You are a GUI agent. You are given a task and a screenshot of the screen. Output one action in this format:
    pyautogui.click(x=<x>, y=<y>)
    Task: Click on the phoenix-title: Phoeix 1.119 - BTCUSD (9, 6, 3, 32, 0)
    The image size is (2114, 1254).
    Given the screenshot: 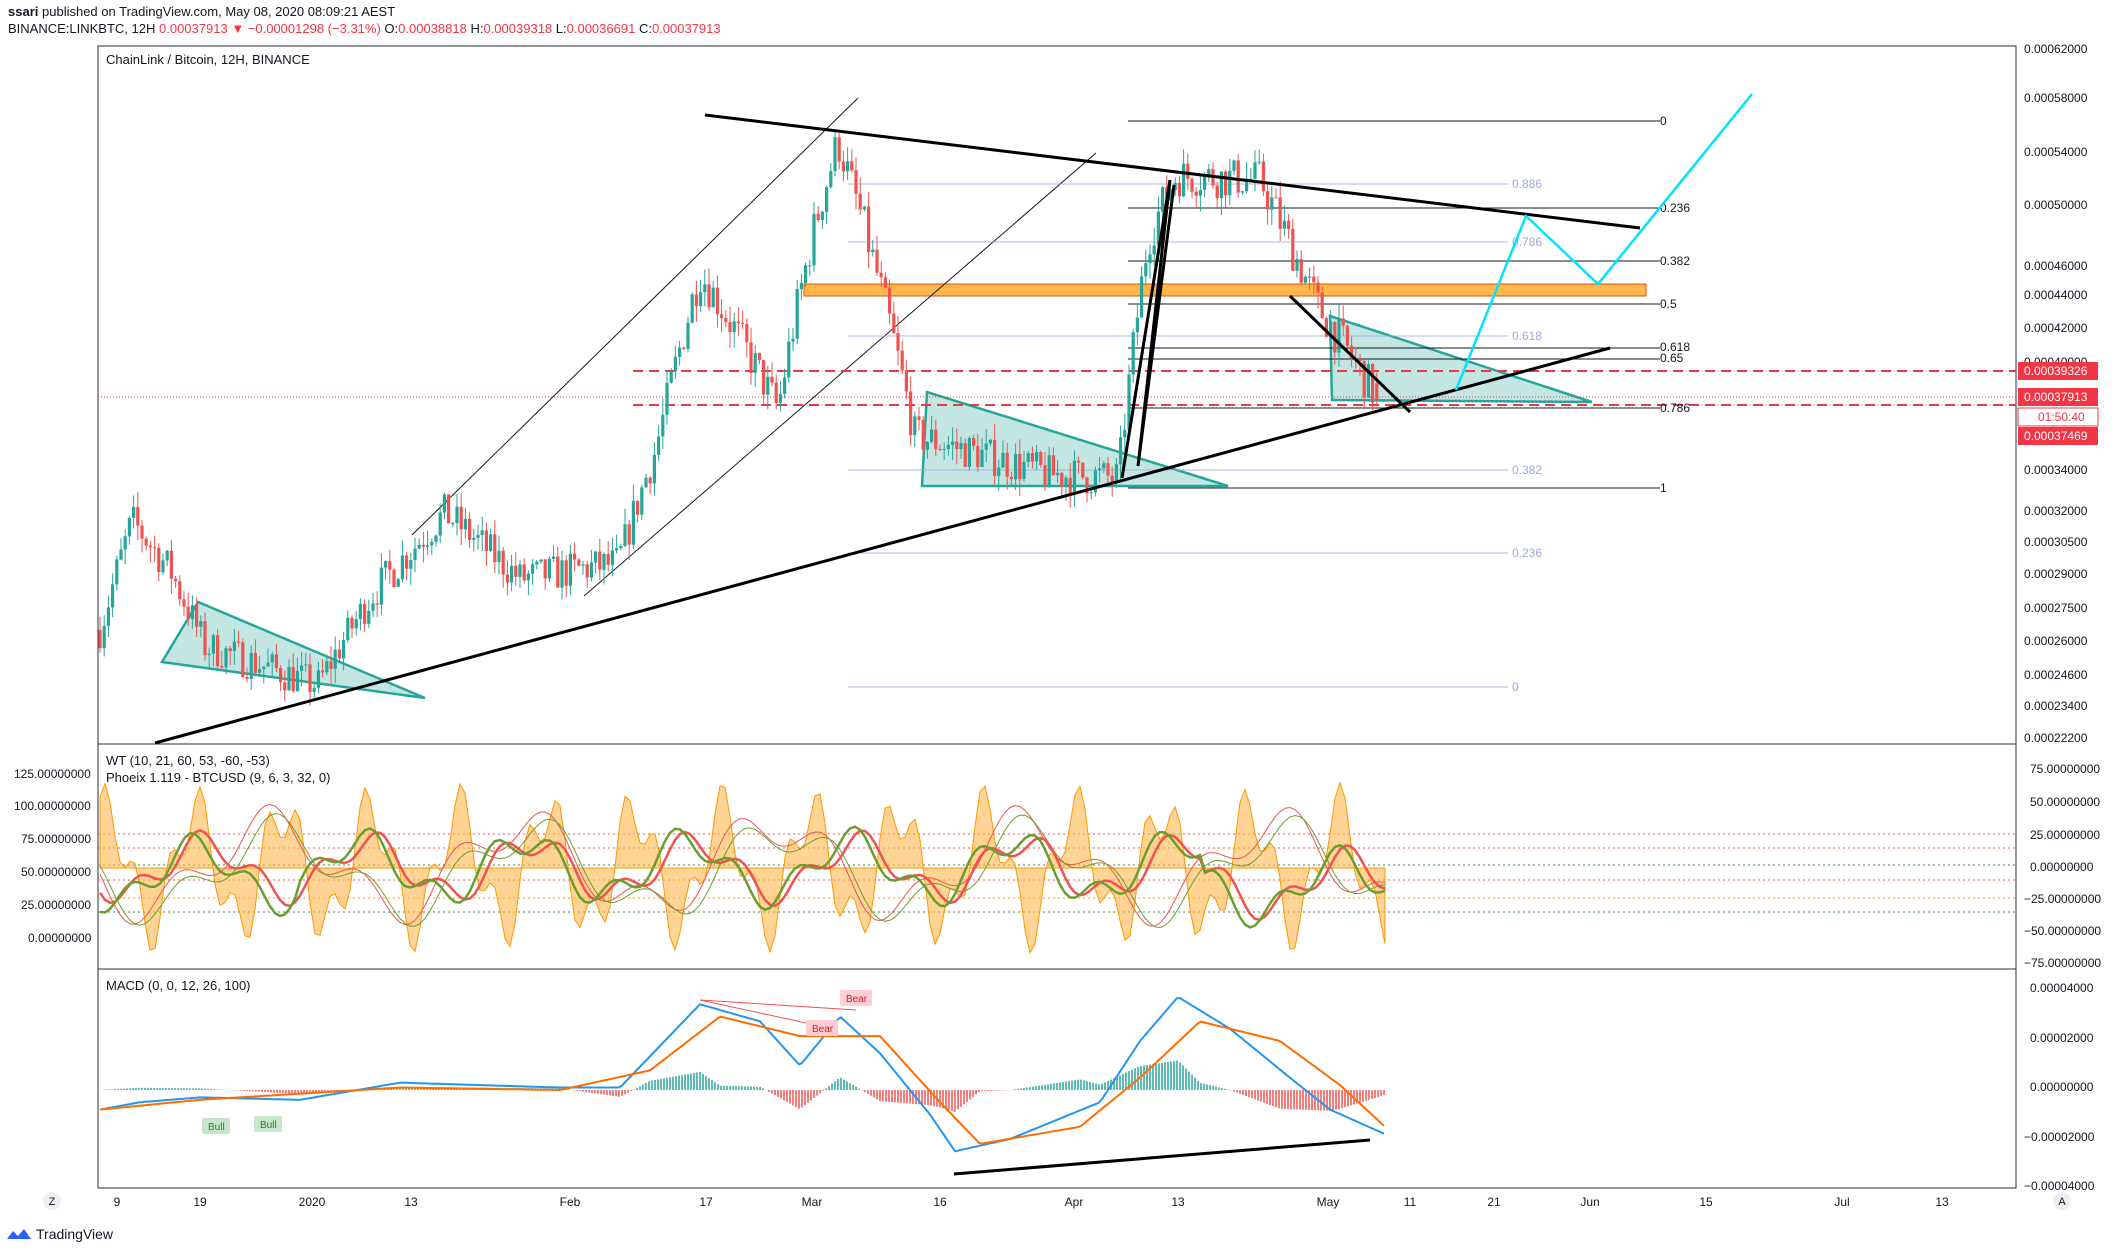 What is the action you would take?
    pyautogui.click(x=218, y=777)
    